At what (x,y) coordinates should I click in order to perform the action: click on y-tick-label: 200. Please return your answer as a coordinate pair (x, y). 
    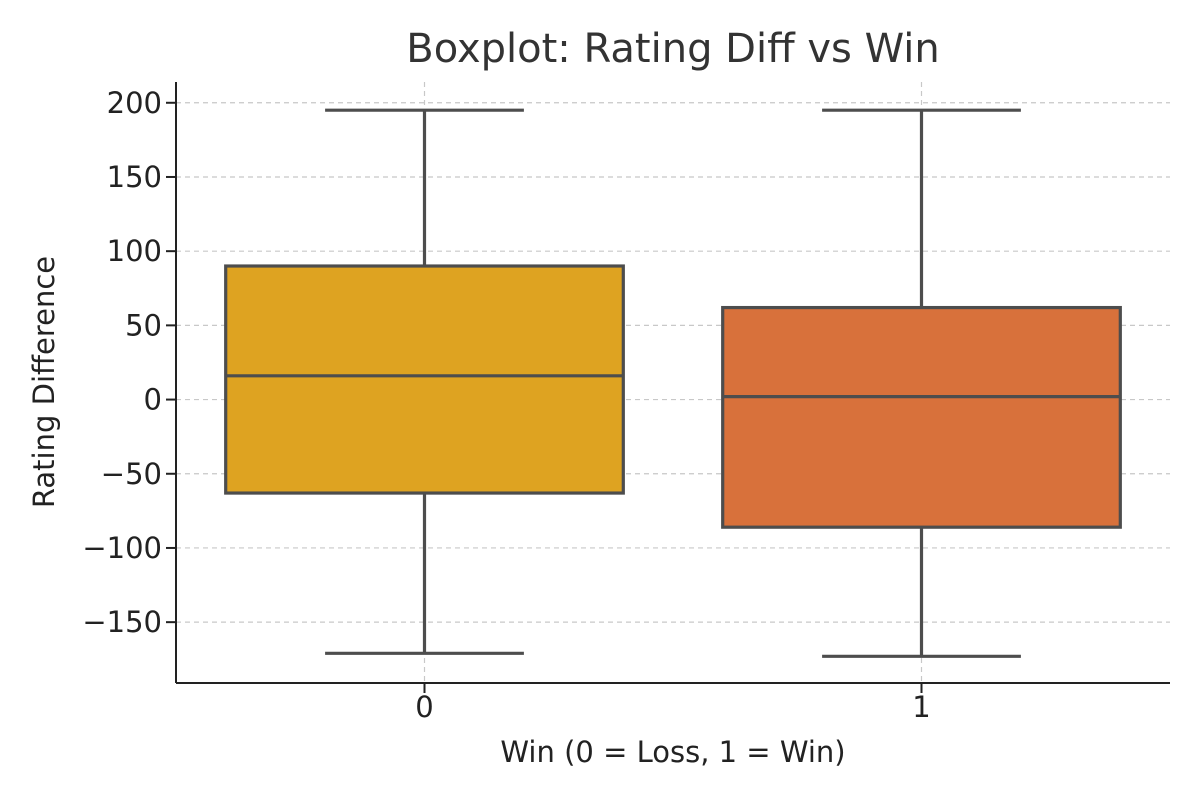
    Looking at the image, I should click on (134, 103).